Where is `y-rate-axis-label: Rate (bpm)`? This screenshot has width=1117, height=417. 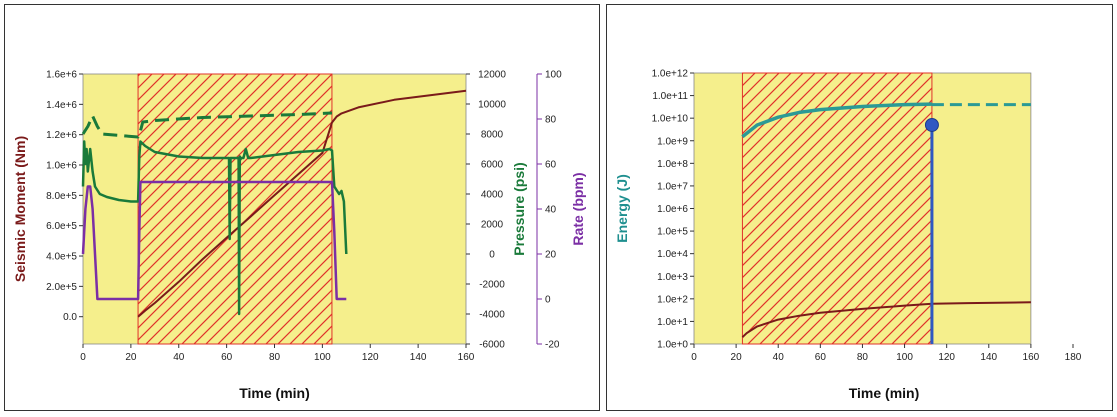
y-rate-axis-label: Rate (bpm) is located at coordinates (578, 208).